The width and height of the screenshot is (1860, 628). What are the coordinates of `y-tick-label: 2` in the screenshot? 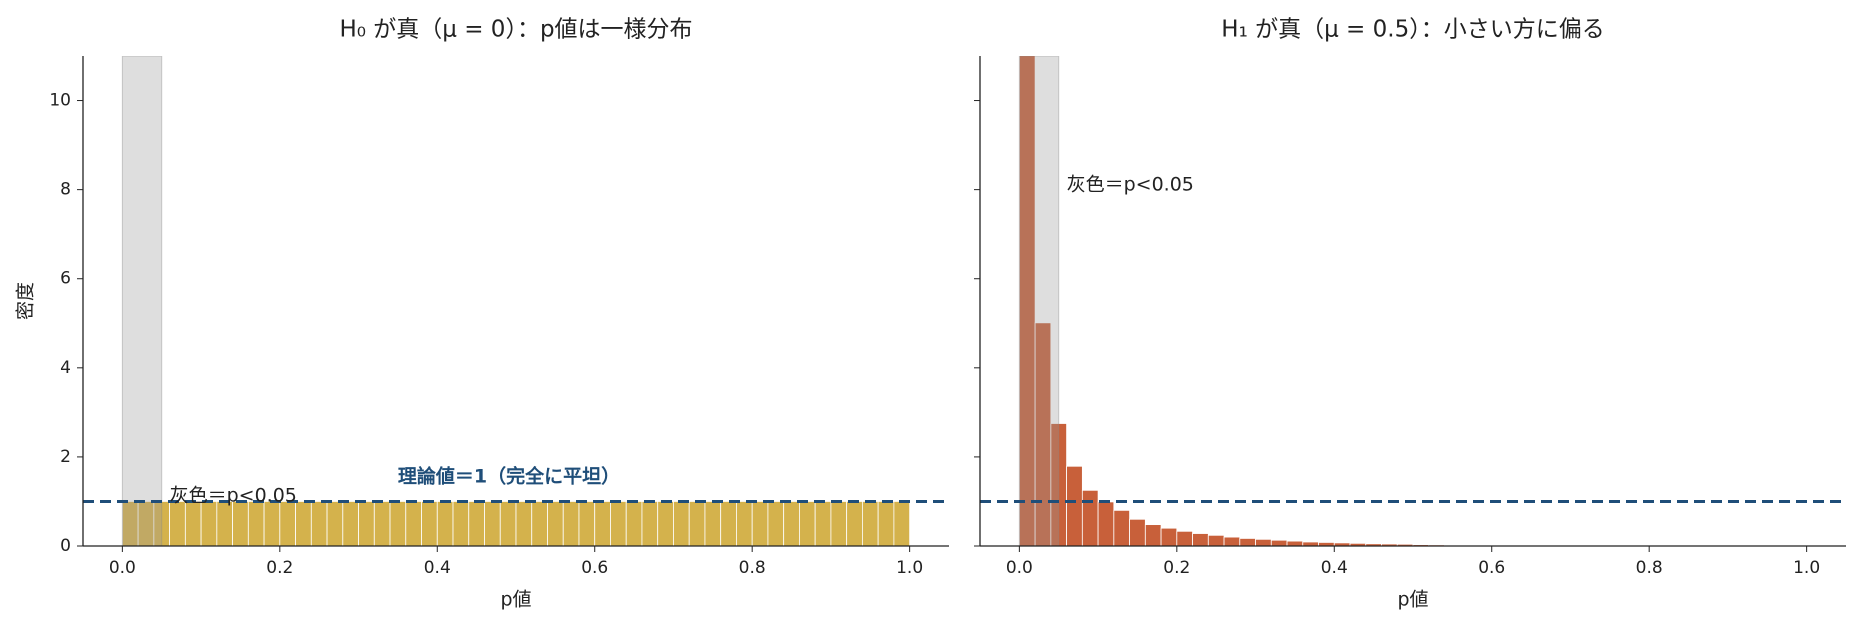 It's located at (65, 457).